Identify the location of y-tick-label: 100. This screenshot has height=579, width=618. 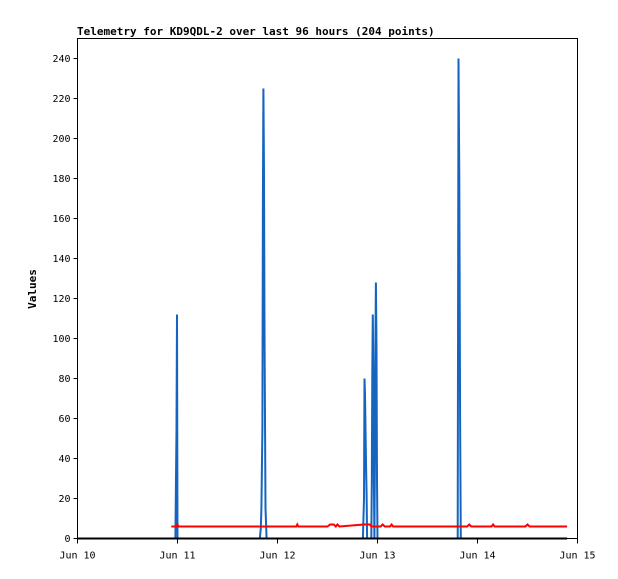
(61, 339).